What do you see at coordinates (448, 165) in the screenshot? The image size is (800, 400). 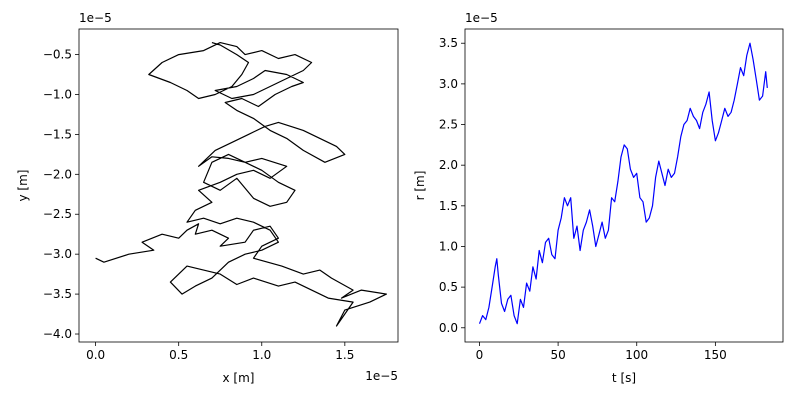 I see `y-tick-label: 2.0` at bounding box center [448, 165].